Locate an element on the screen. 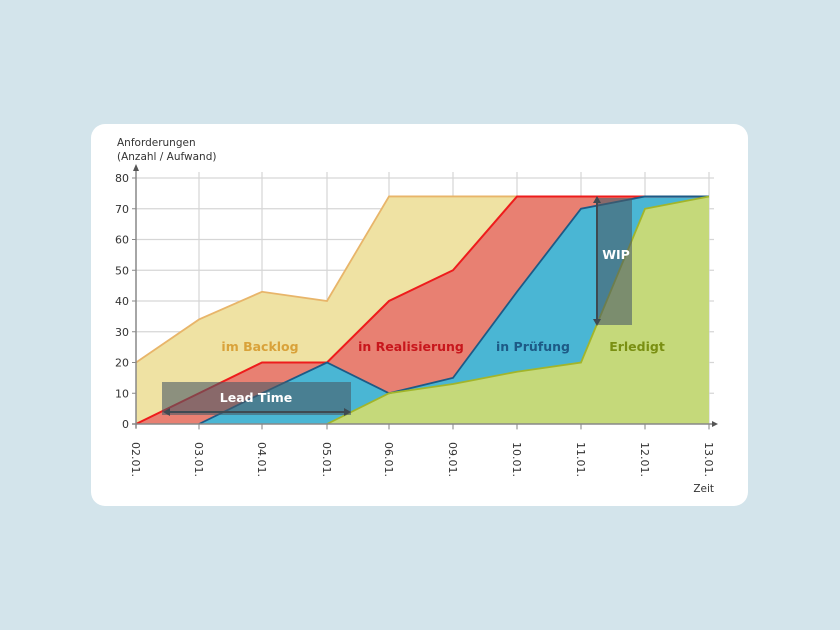  y-tick-label: 0 is located at coordinates (125, 424).